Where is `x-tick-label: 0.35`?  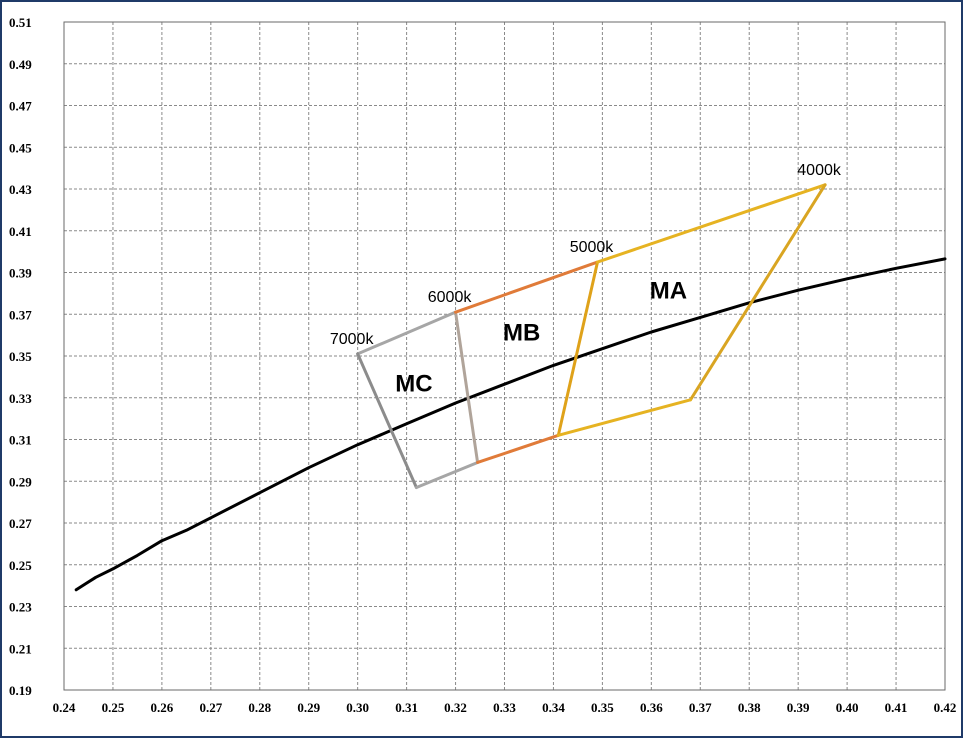
x-tick-label: 0.35 is located at coordinates (602, 707).